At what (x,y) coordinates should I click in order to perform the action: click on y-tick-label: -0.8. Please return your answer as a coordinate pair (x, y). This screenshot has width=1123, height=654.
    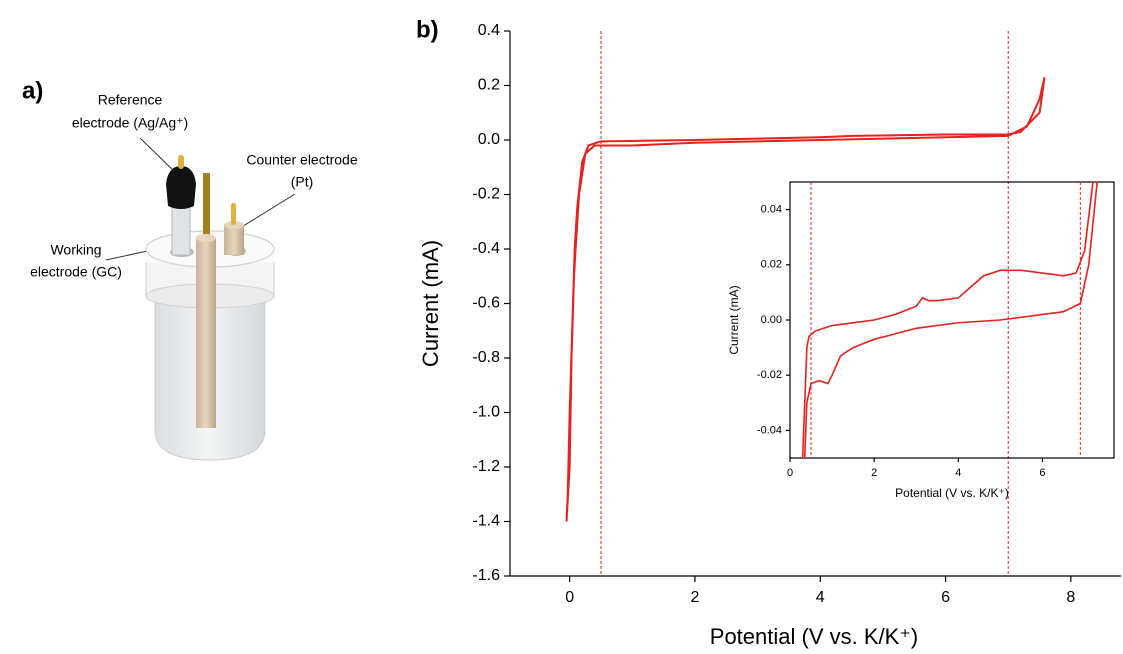
    Looking at the image, I should click on (486, 357).